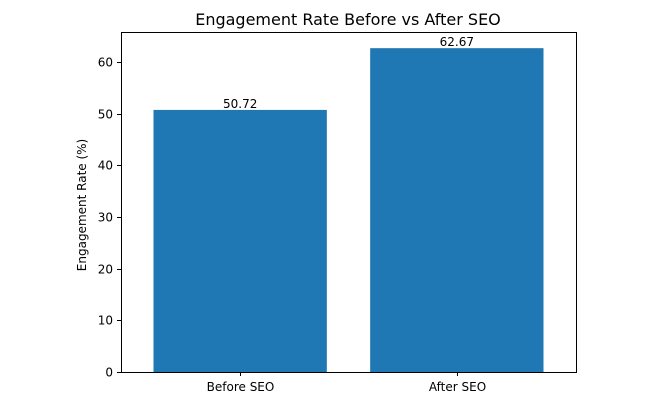 The height and width of the screenshot is (403, 669). I want to click on bar-value-label-0: 50.72, so click(240, 104).